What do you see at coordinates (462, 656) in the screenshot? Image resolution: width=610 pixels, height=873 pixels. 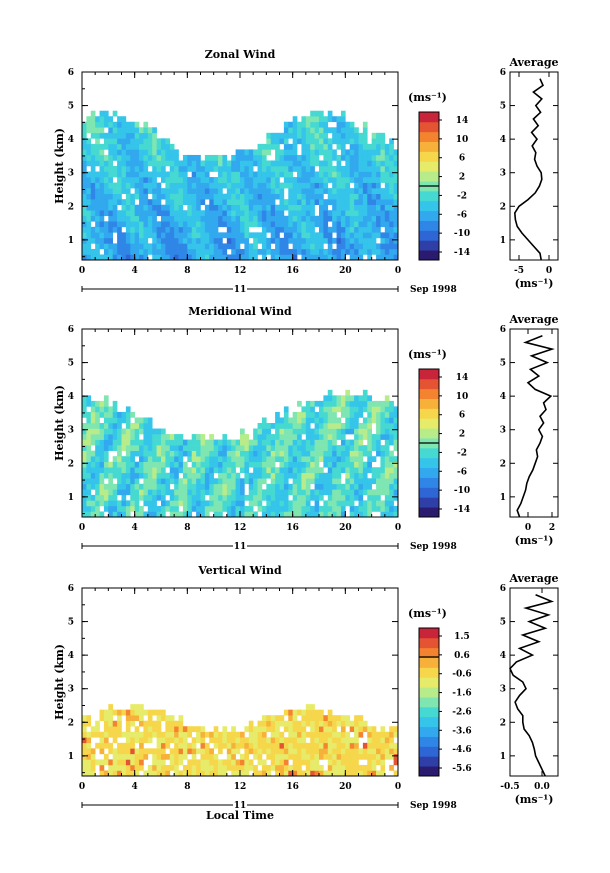 I see `colorbar-label: 0.6` at bounding box center [462, 656].